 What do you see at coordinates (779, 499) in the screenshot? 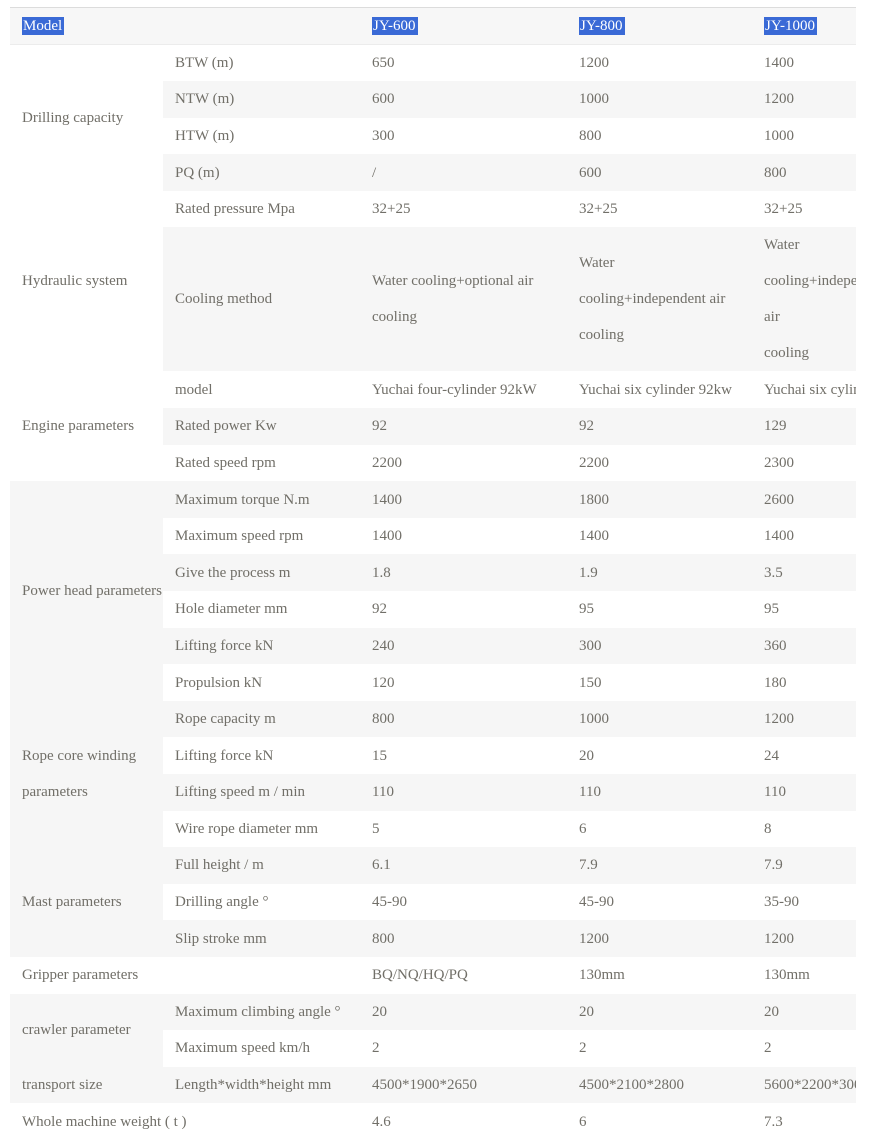
I see `value-jy1000: 2600` at bounding box center [779, 499].